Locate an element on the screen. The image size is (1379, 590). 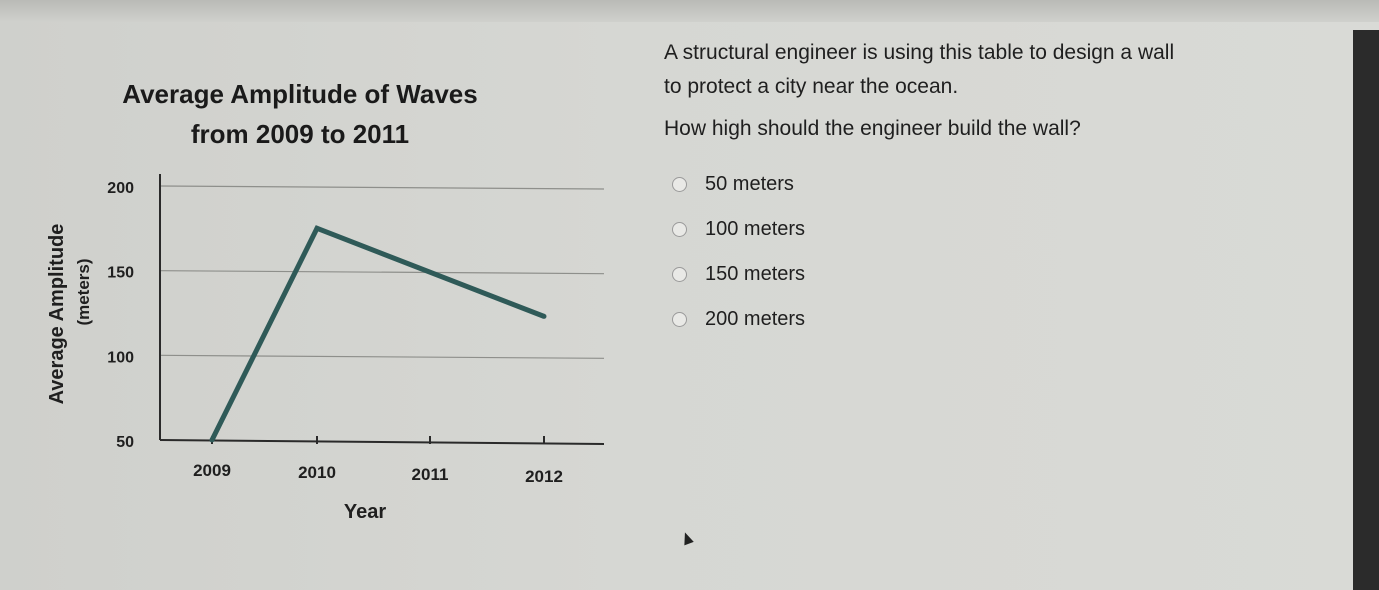
x-tick-2009: 2009 is located at coordinates (212, 470).